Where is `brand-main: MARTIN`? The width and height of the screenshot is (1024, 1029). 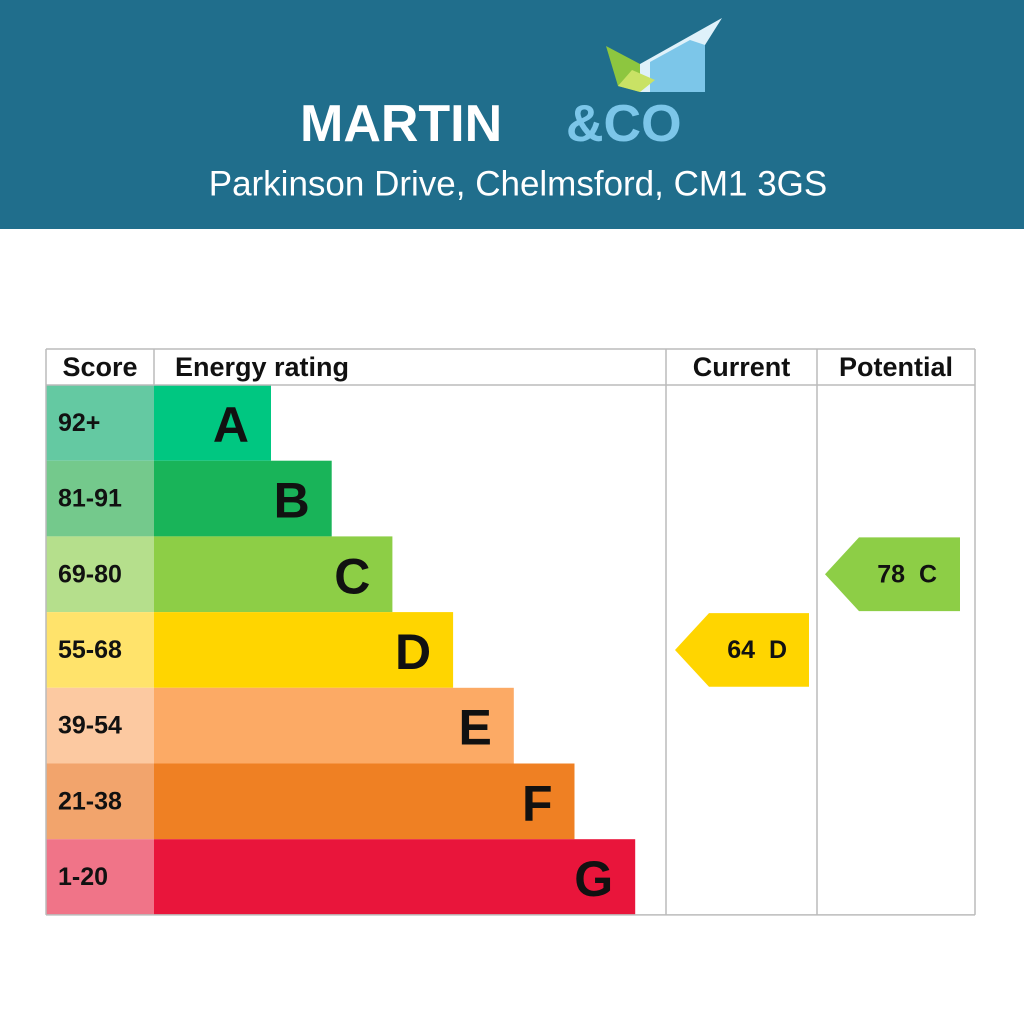
brand-main: MARTIN is located at coordinates (401, 124).